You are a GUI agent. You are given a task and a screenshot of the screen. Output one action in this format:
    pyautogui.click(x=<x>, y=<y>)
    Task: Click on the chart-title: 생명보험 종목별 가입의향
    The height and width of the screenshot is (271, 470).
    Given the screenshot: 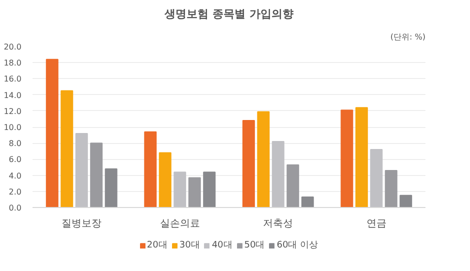 What is the action you would take?
    pyautogui.click(x=229, y=14)
    